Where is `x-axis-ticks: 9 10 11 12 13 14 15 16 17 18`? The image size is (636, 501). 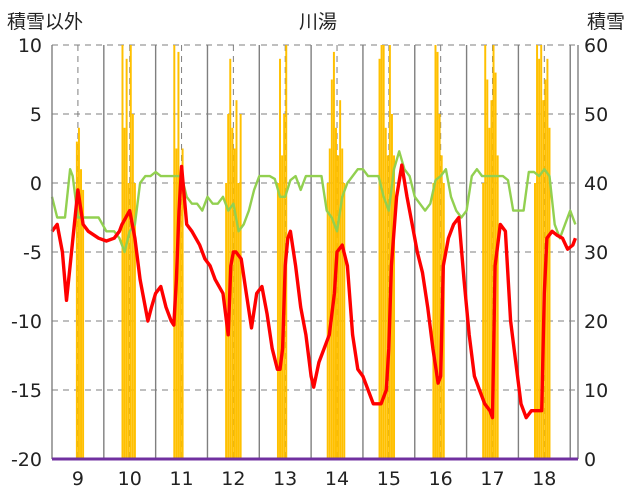
x-axis-ticks: 9 10 11 12 13 14 15 16 17 18 is located at coordinates (314, 479).